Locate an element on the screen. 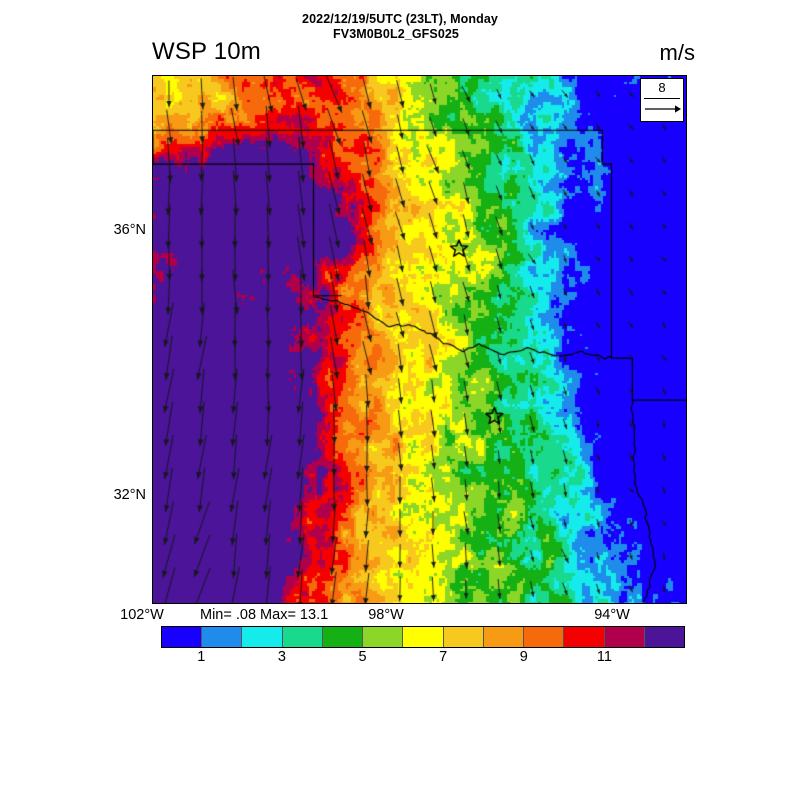  colorbar-tick-3: 3 is located at coordinates (281, 657).